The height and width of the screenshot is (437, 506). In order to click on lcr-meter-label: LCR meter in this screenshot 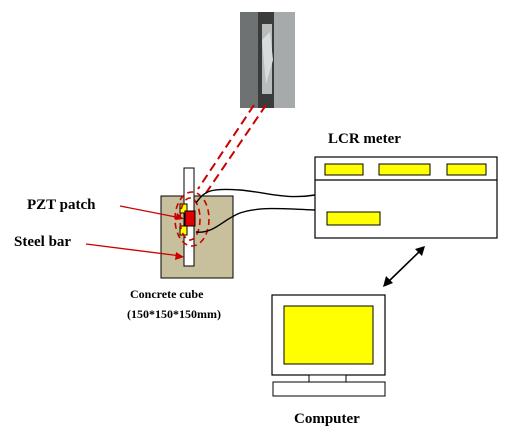, I will do `click(364, 139)`.